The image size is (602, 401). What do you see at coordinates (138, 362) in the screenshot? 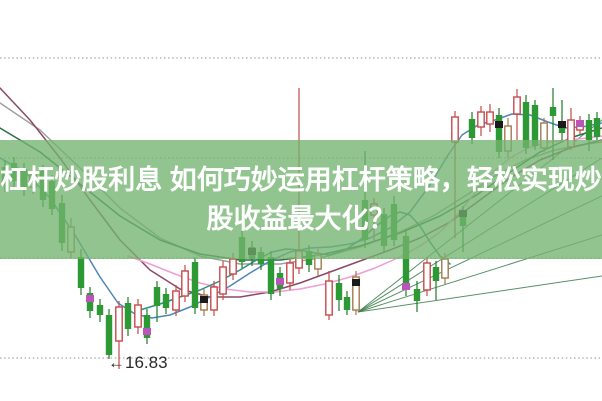
I see `price-low-annotation: ←16.83` at bounding box center [138, 362].